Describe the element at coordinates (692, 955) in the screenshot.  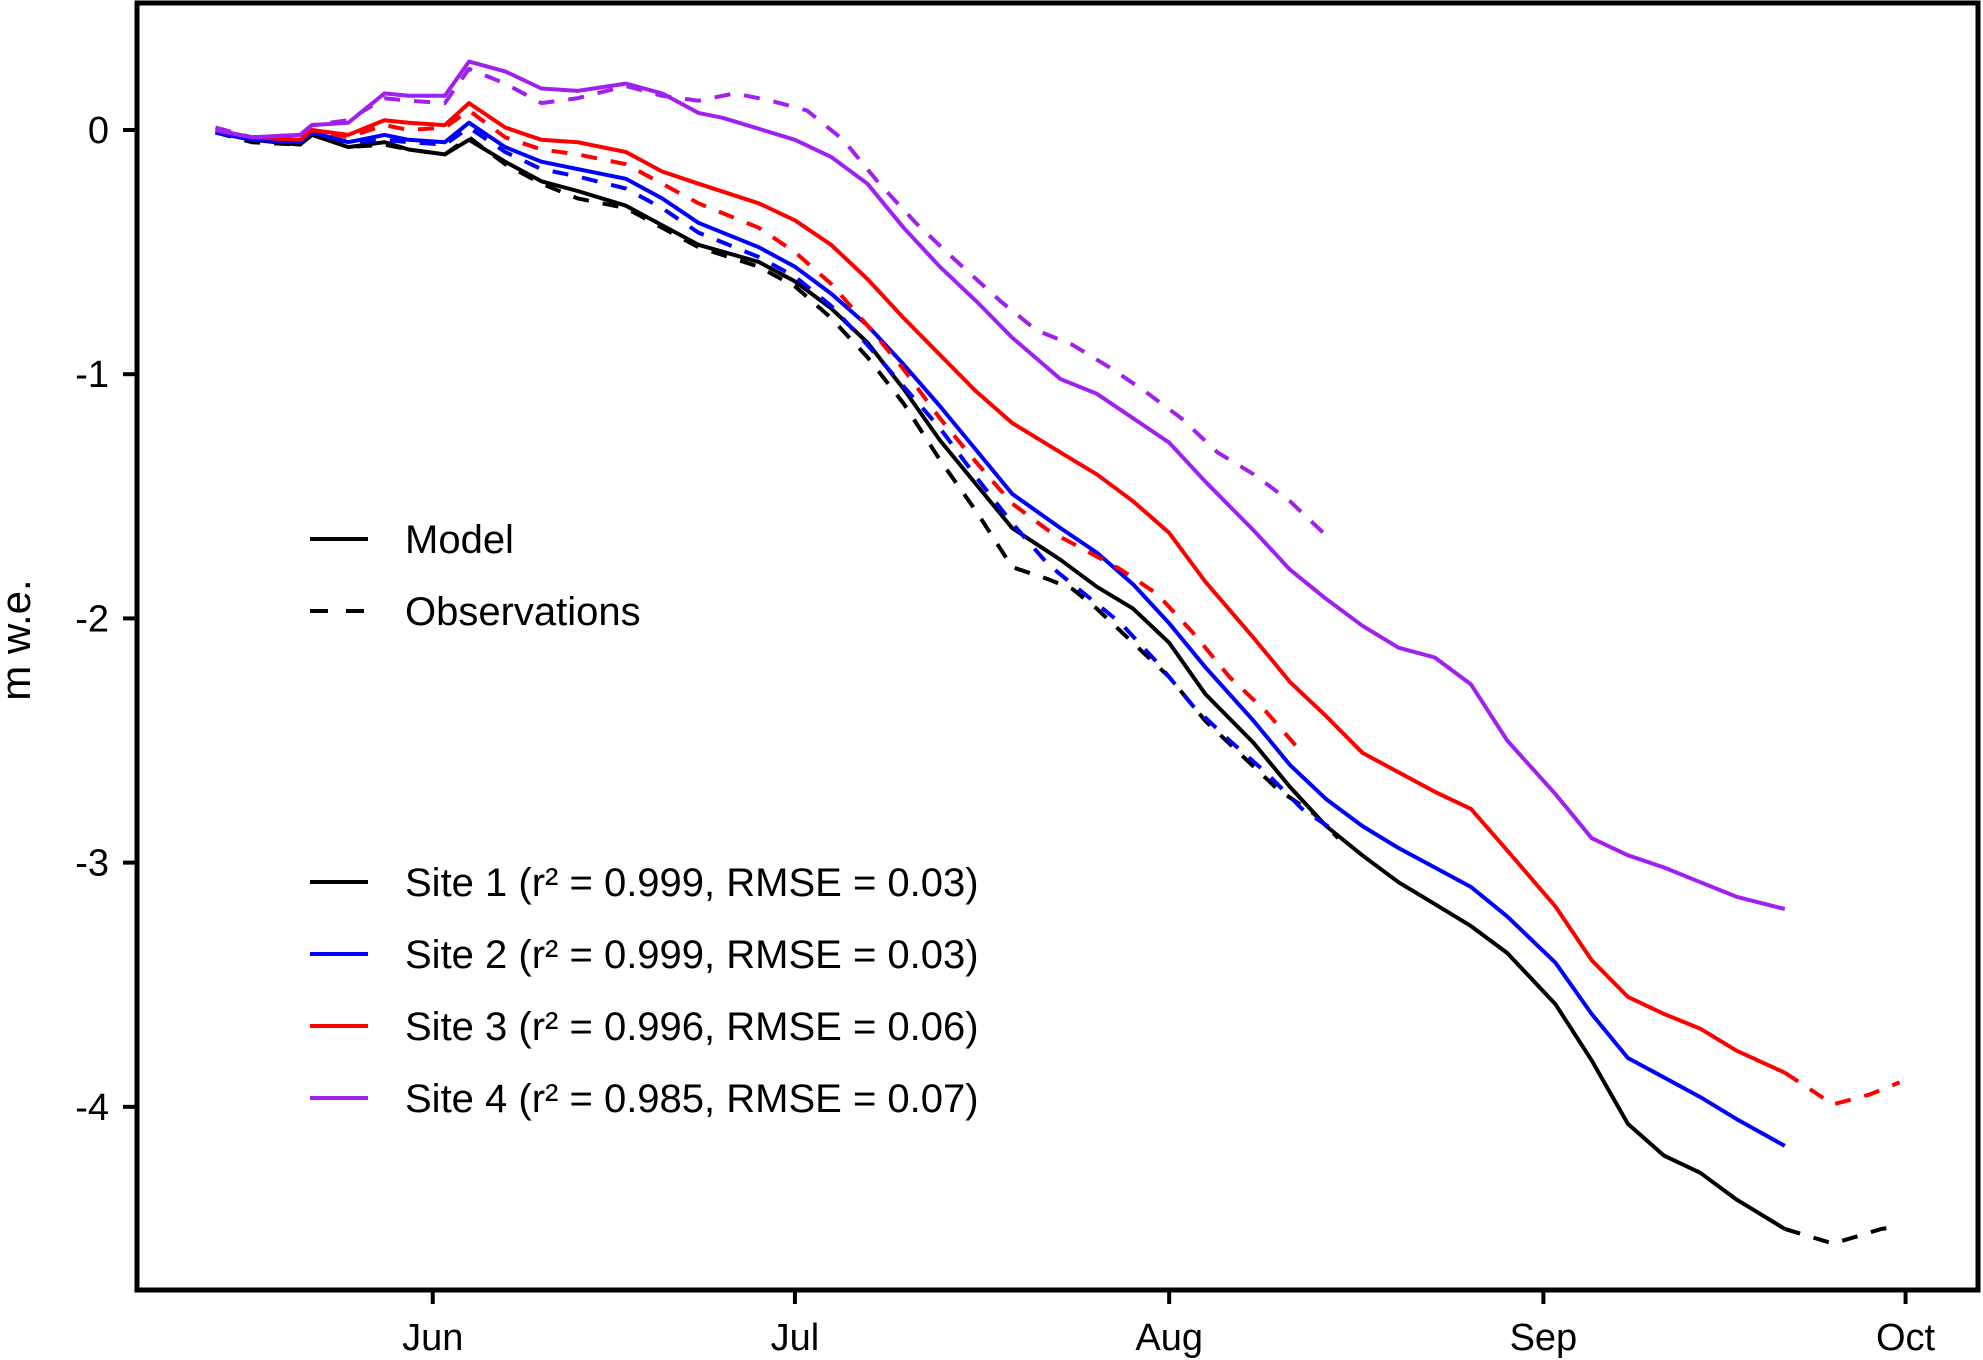
I see `legend-site2-label: Site 2 (r² = 0.999, RMSE = 0.03)` at that location.